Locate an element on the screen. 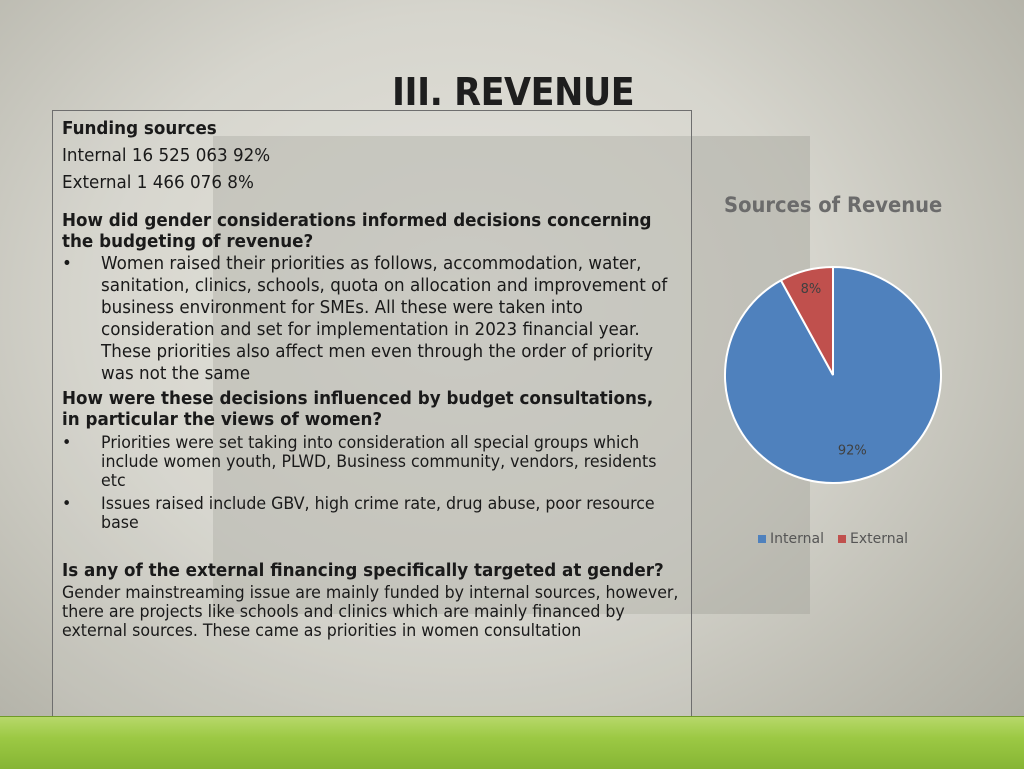 The height and width of the screenshot is (769, 1024). legend-swatch-external is located at coordinates (841, 539).